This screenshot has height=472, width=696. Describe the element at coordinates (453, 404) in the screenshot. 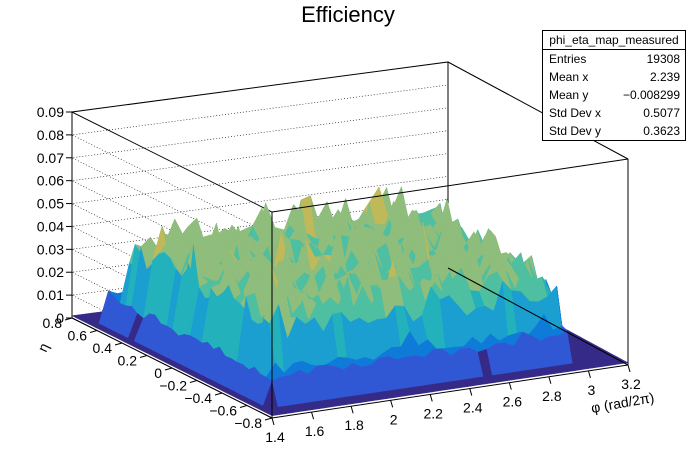

I see `x-axis: 1.4 1.6 1.8 2 2.2 2.4 2.6 2.8 3 3.2` at that location.